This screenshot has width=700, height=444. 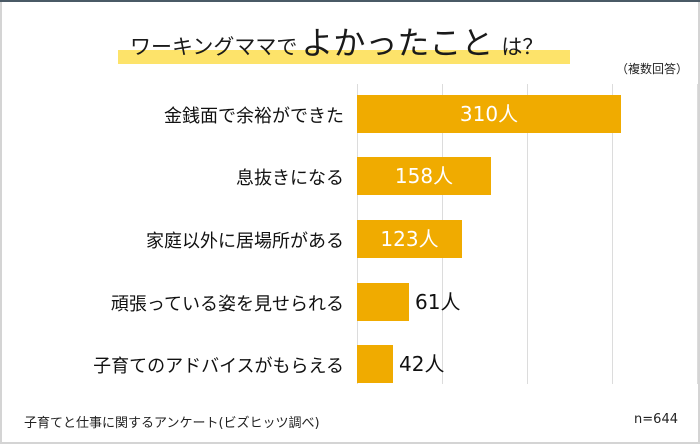 I want to click on frame-bottom-border, so click(x=350, y=443).